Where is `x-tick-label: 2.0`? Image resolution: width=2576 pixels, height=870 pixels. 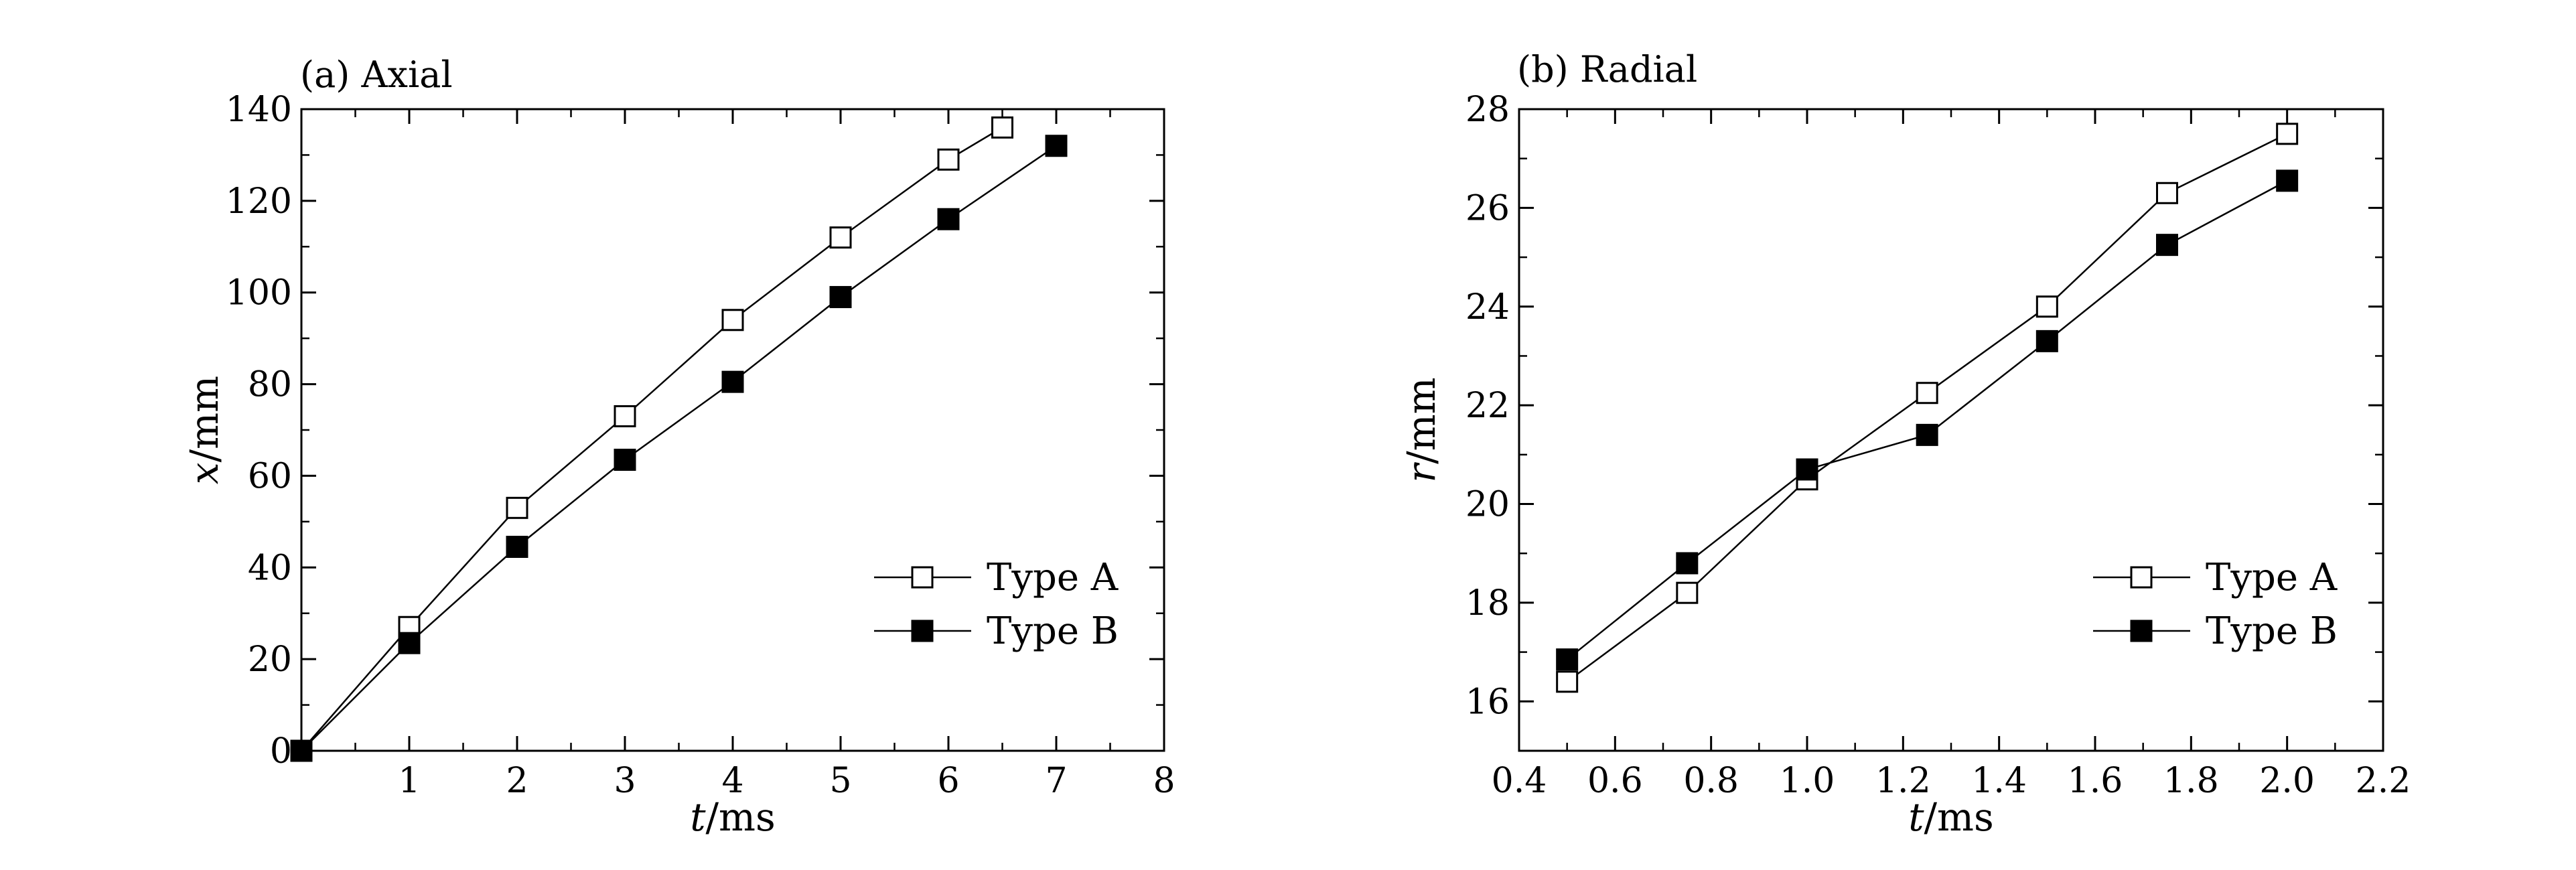 x-tick-label: 2.0 is located at coordinates (2287, 781).